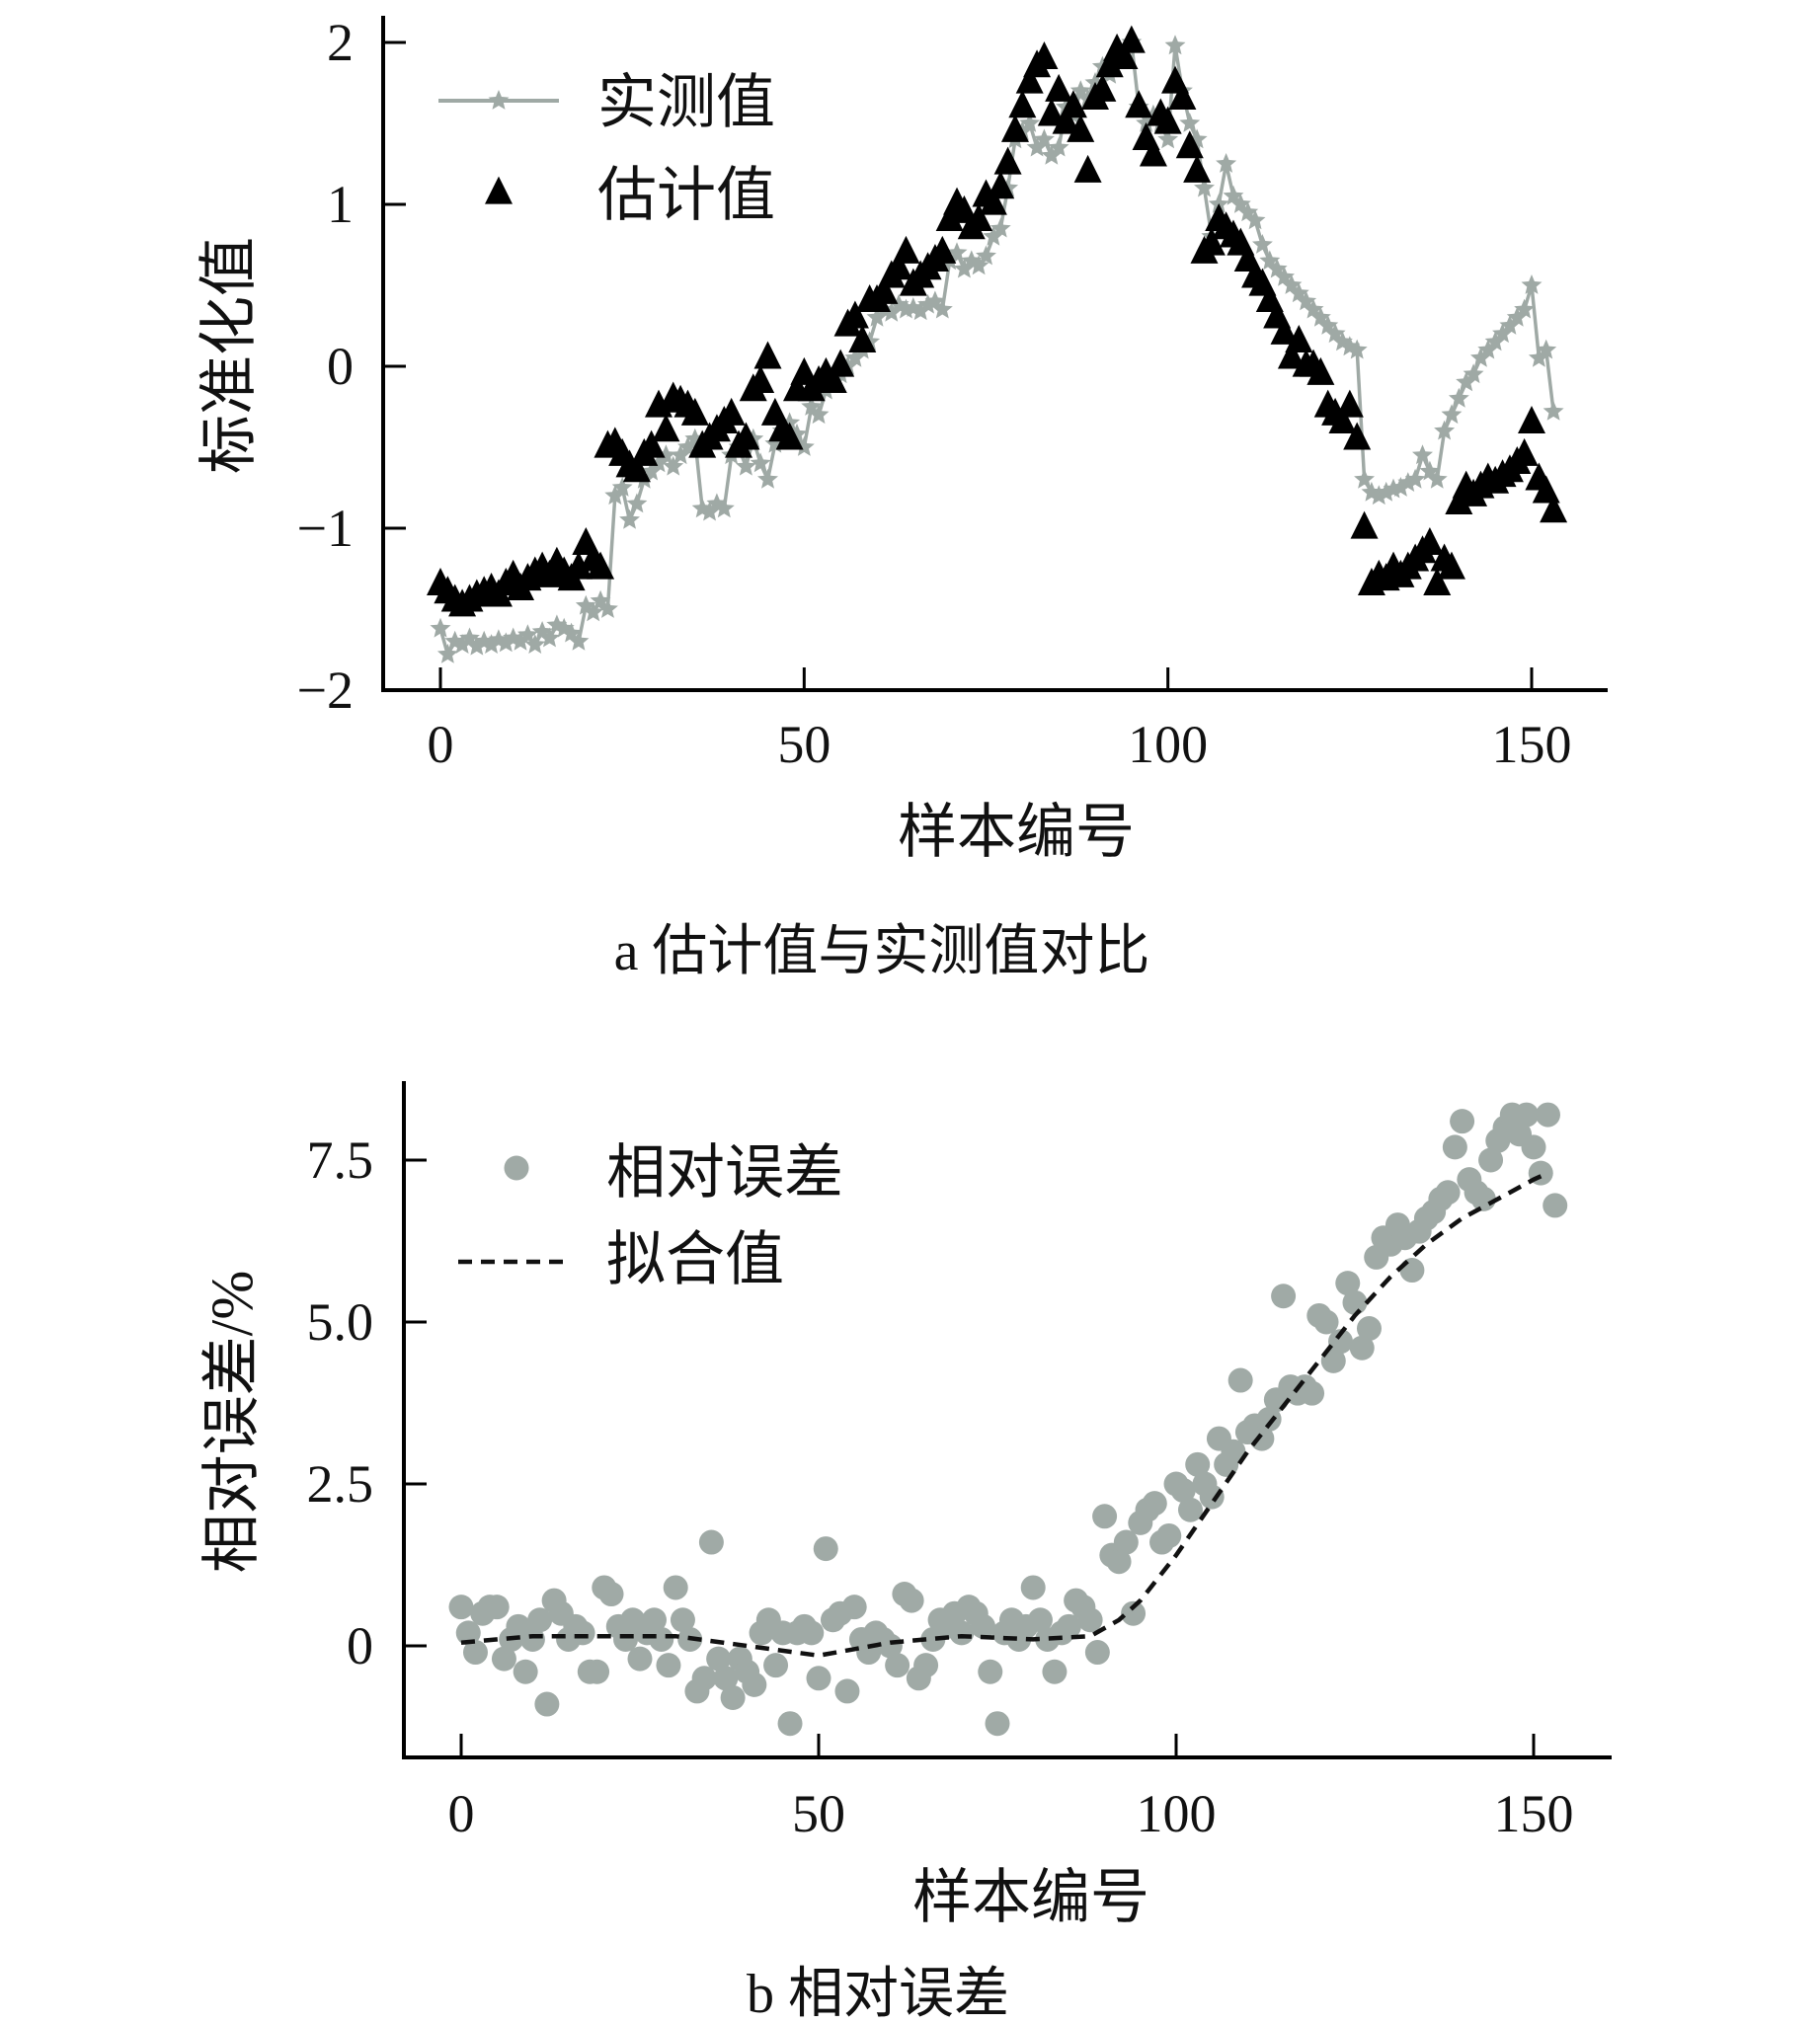  Describe the element at coordinates (340, 42) in the screenshot. I see `y-tick-label: 2` at that location.